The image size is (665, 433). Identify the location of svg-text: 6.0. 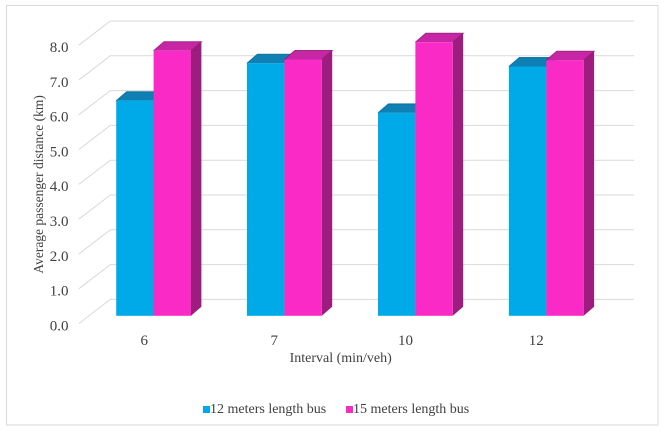
(59, 118).